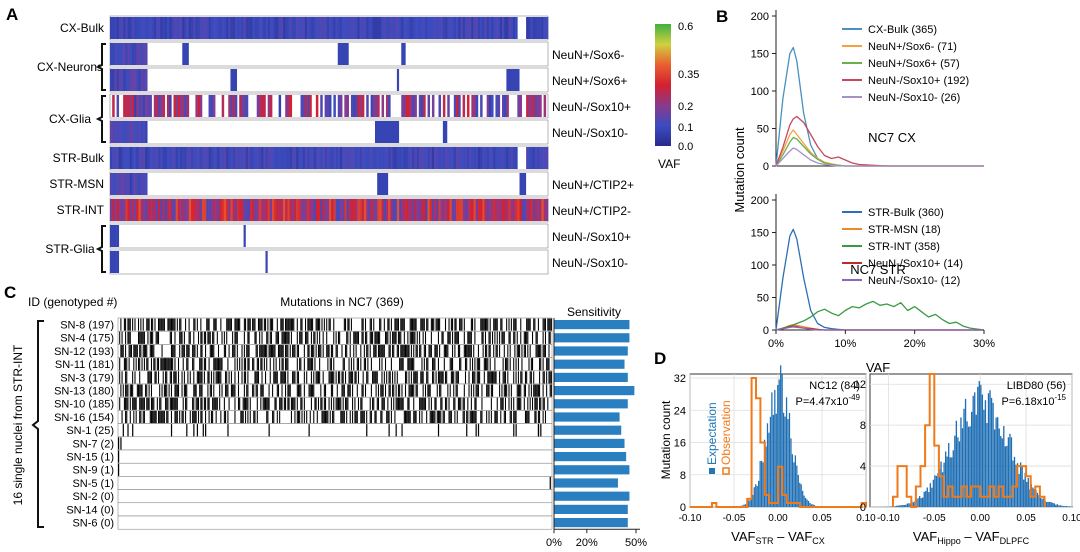 The image size is (1080, 552). What do you see at coordinates (346, 456) in the screenshot?
I see `panel-c-row-10: SN-15 (1)` at bounding box center [346, 456].